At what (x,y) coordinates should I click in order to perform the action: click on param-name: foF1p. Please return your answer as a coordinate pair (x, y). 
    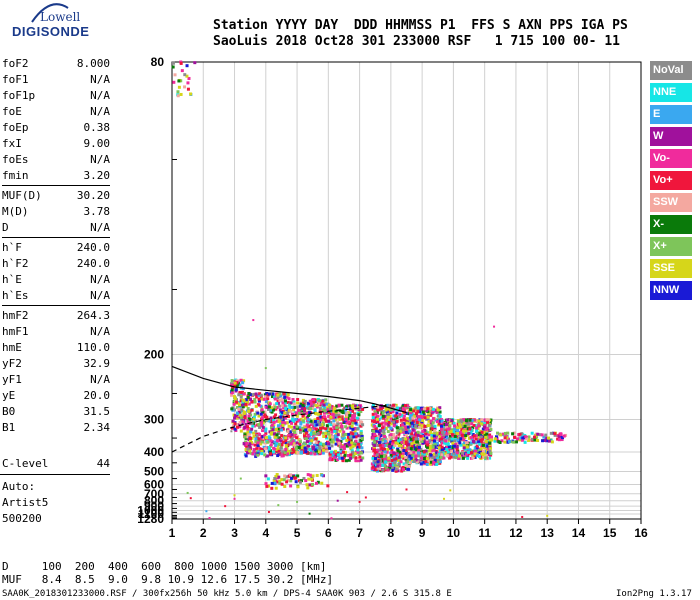
    Looking at the image, I should click on (19, 95).